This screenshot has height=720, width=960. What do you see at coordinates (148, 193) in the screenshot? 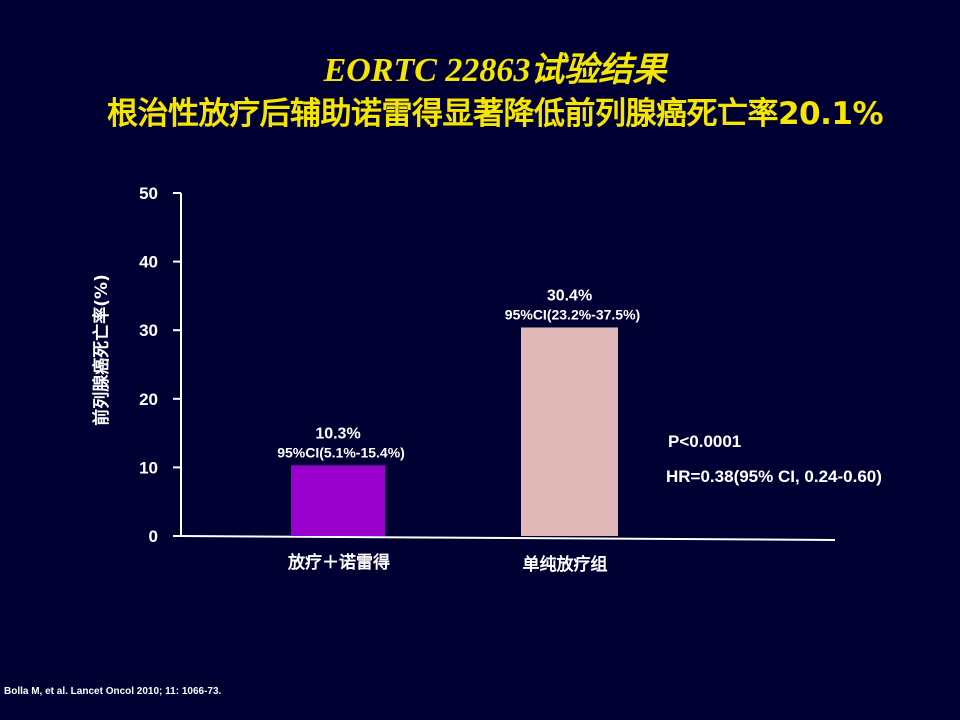
I see `y-tick-label: 50` at bounding box center [148, 193].